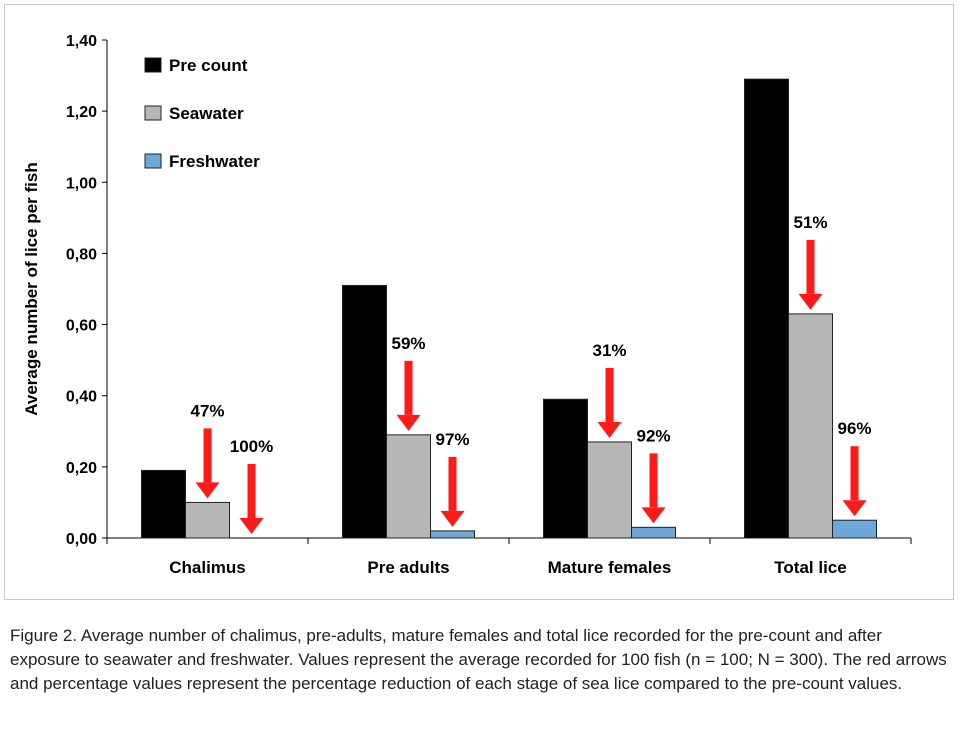 This screenshot has width=960, height=736. I want to click on reduction-label: 100%, so click(251, 446).